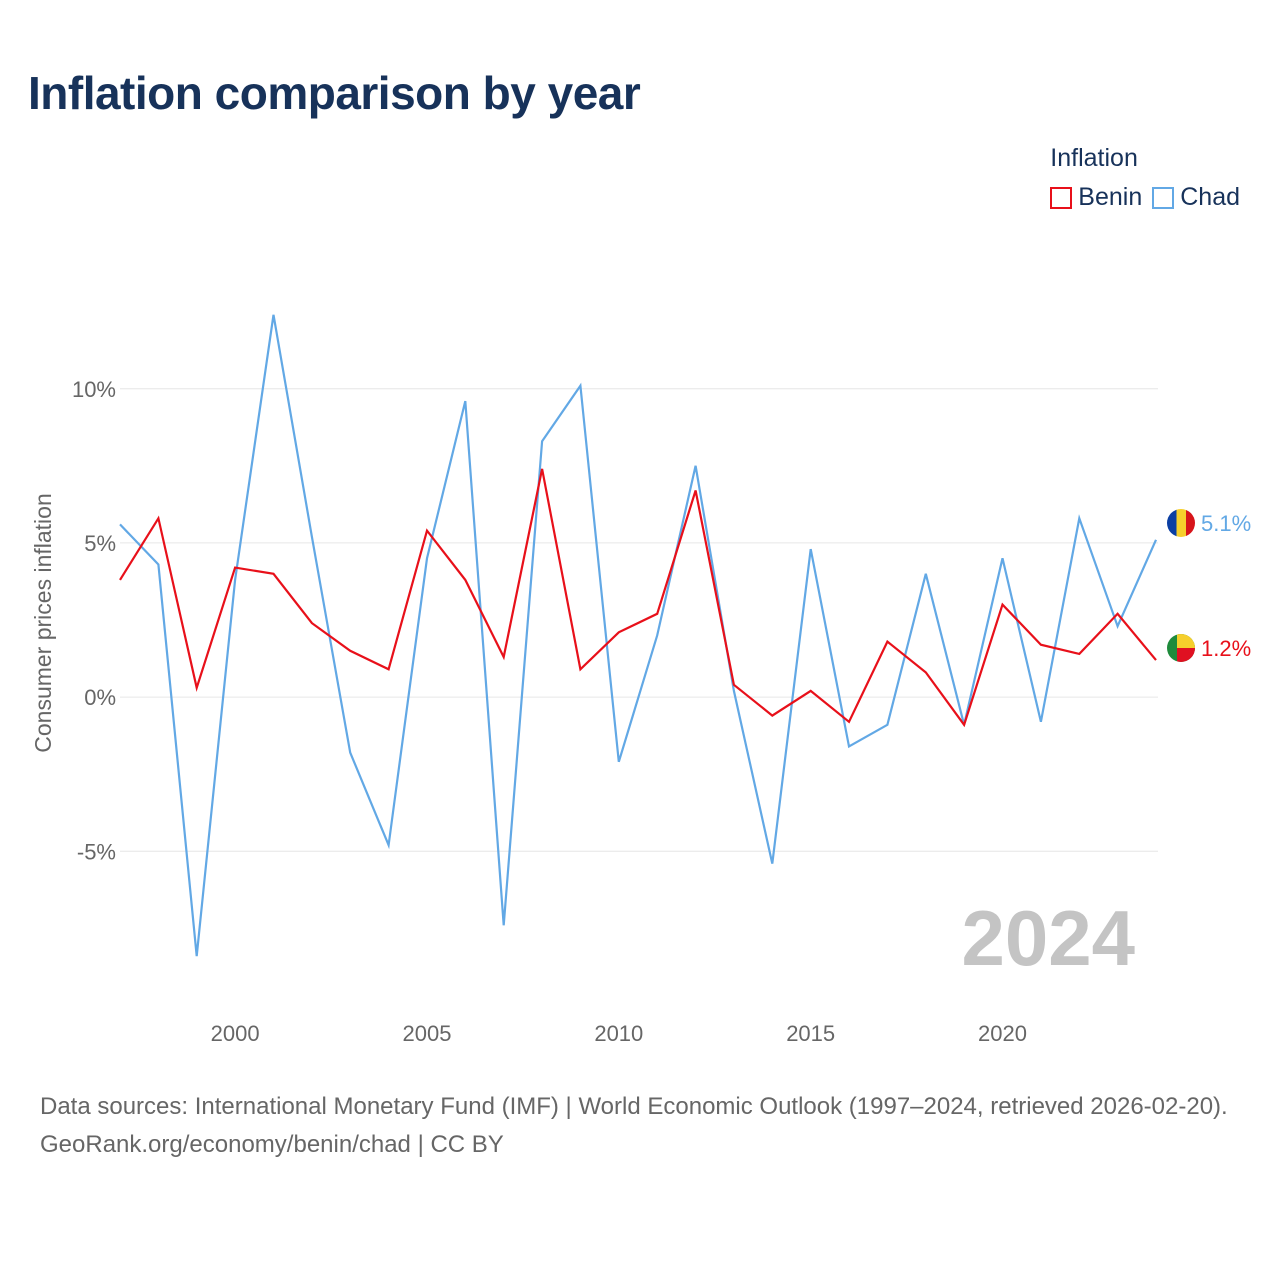  Describe the element at coordinates (100, 697) in the screenshot. I see `y-tick-label: 0%` at that location.